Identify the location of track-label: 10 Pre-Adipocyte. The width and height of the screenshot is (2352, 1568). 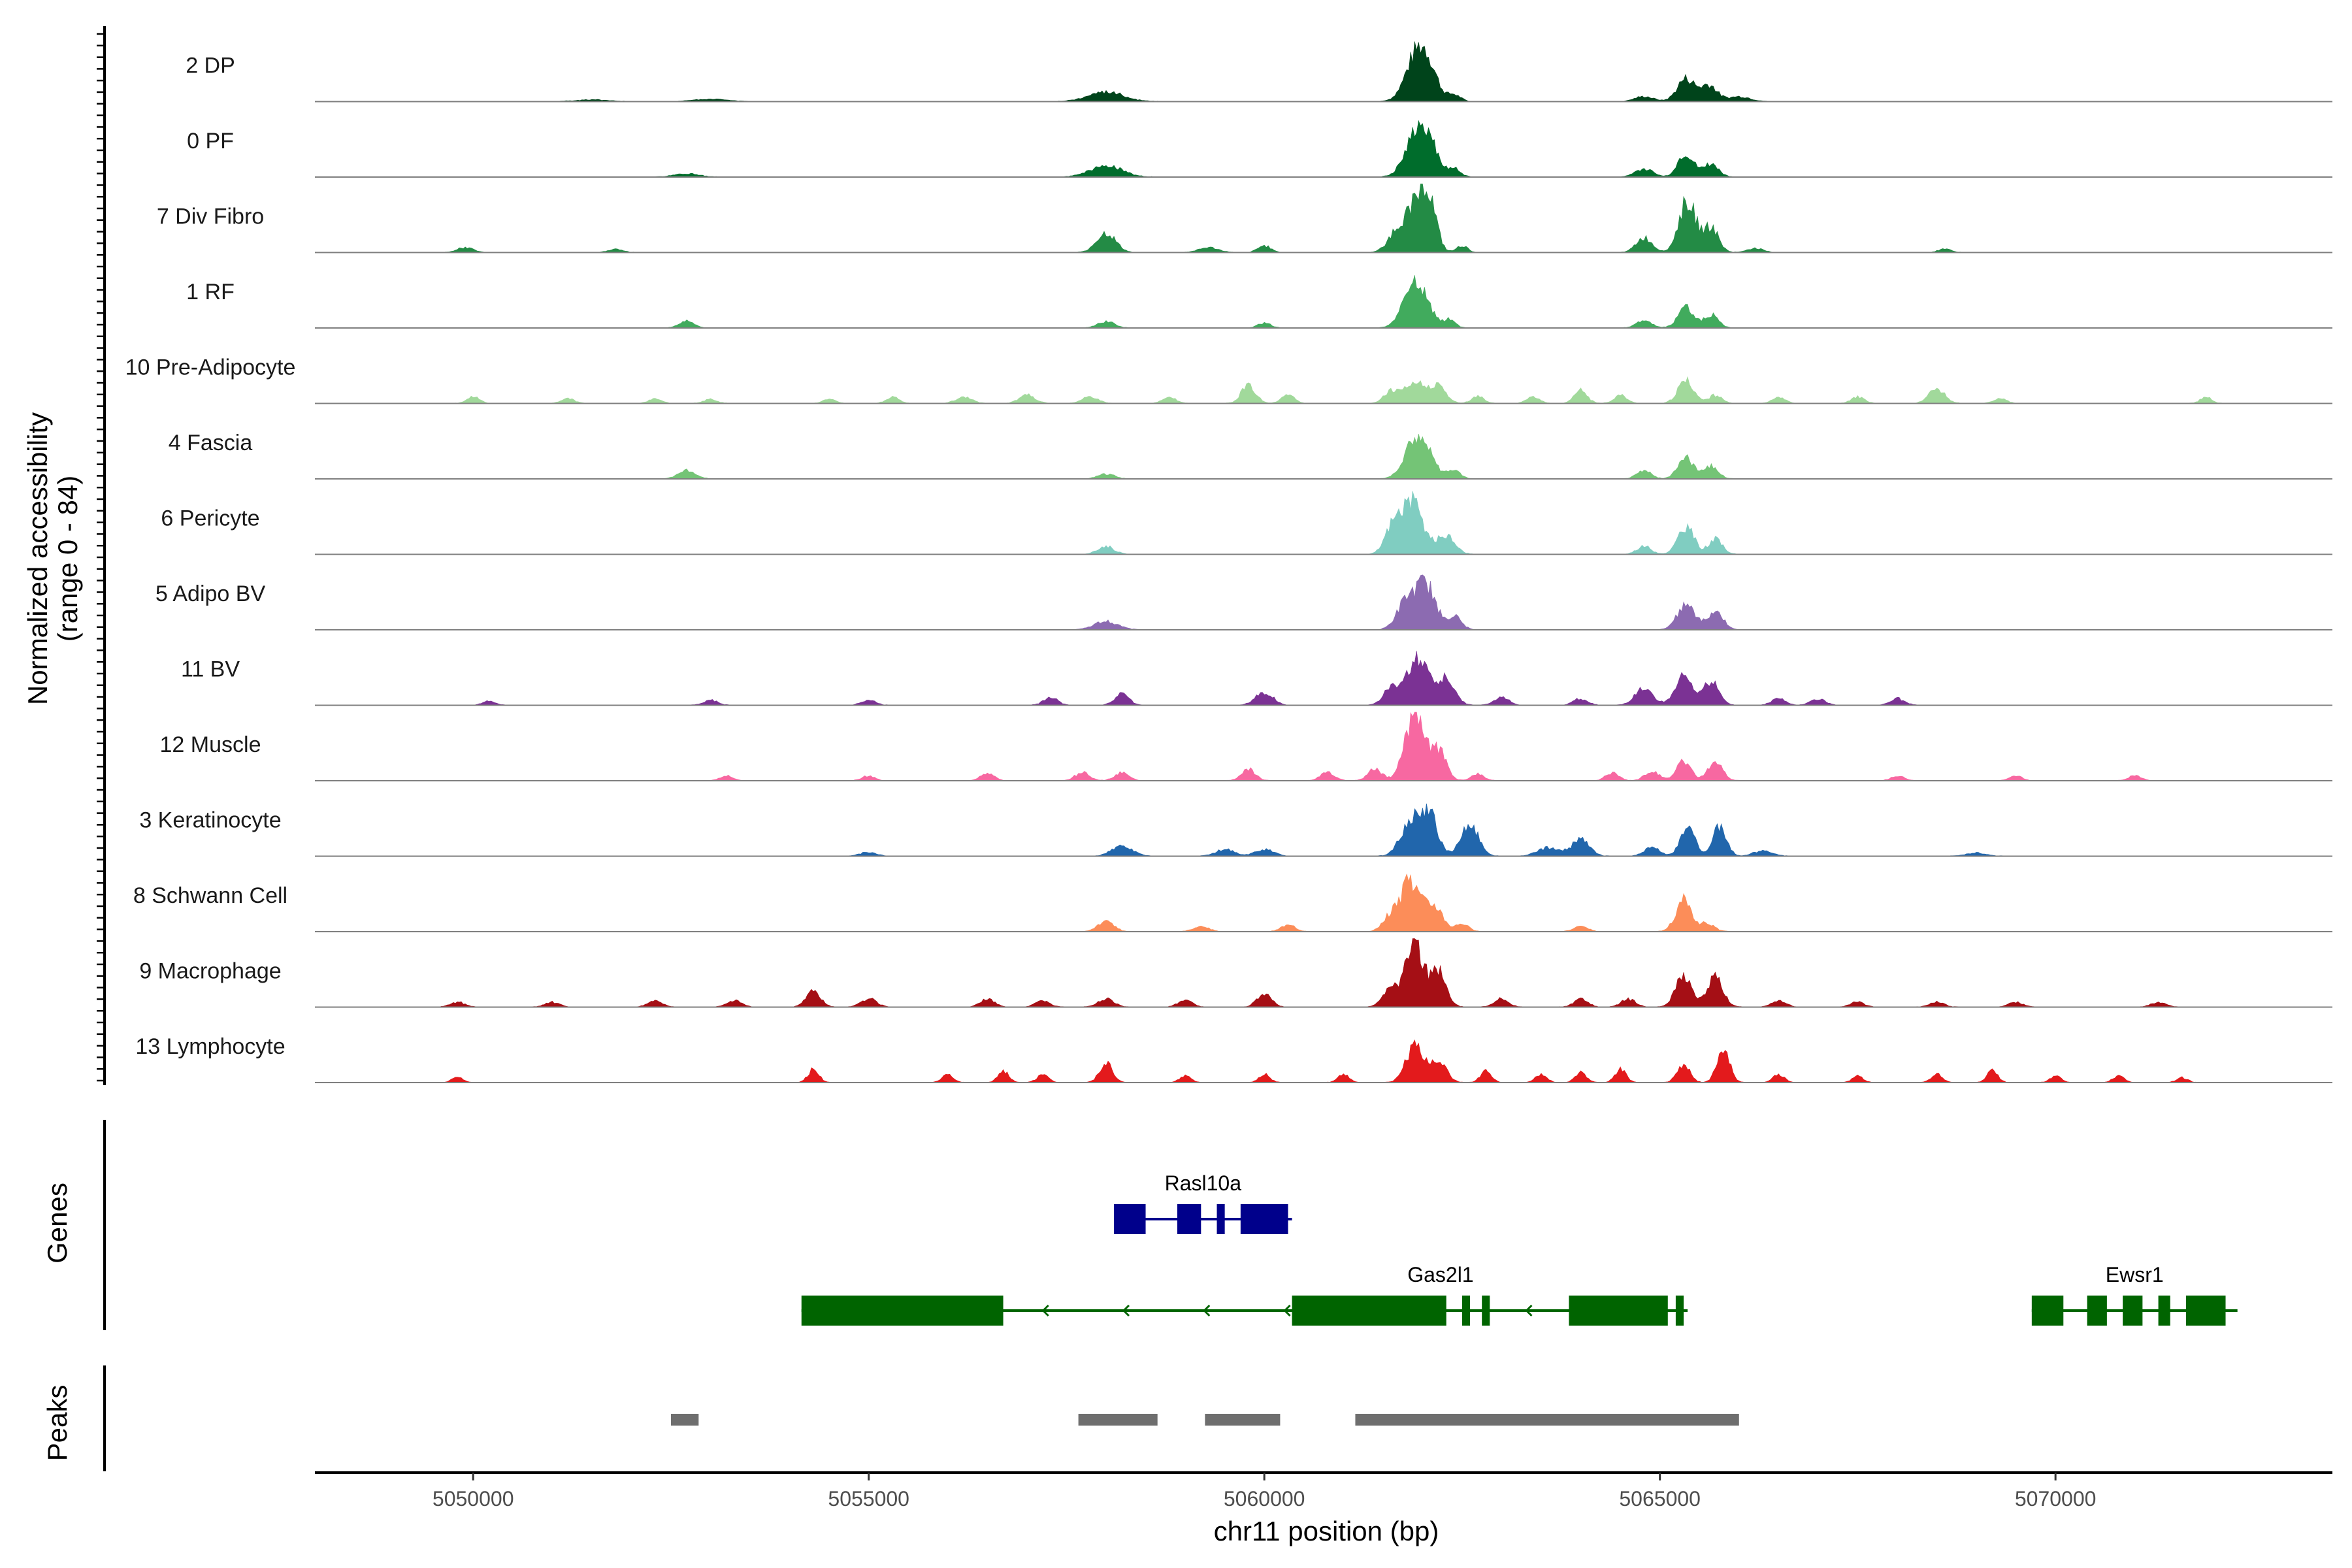
(210, 367).